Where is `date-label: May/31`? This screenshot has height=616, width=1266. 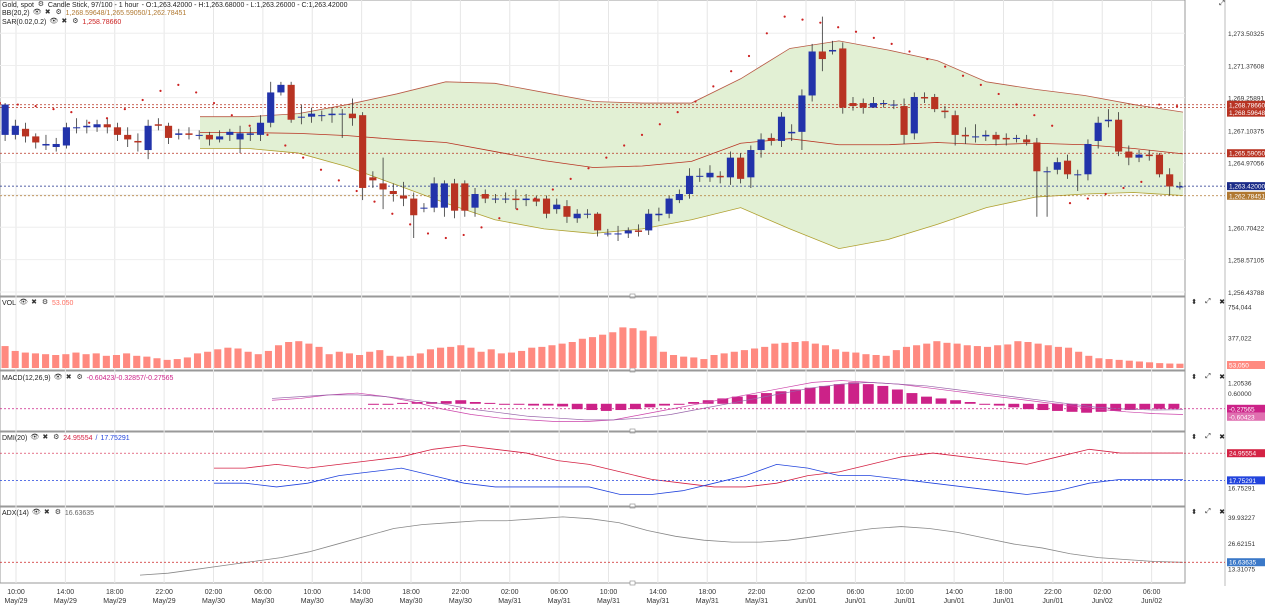
date-label: May/31 is located at coordinates (657, 601).